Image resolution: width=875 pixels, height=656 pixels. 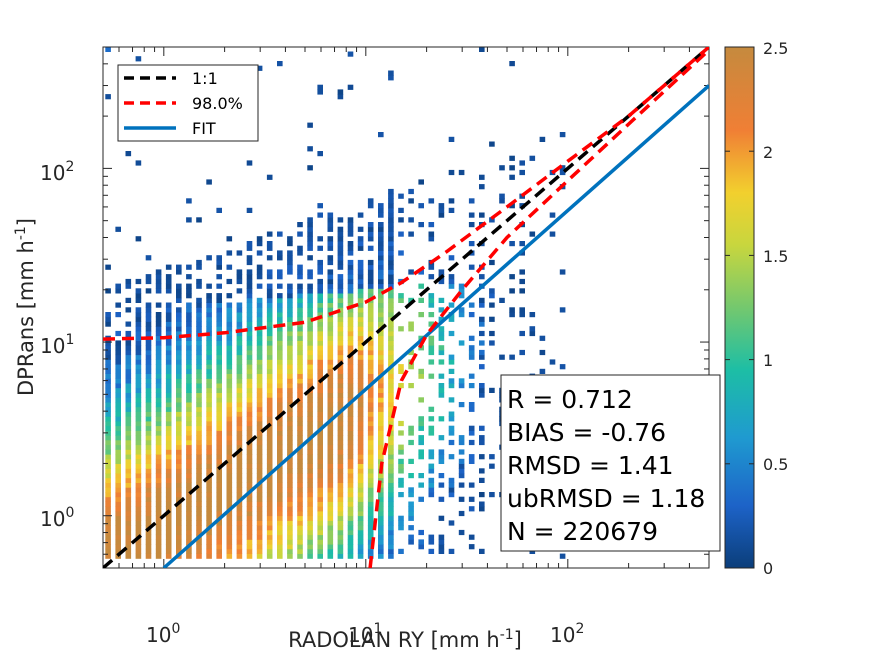 What do you see at coordinates (768, 152) in the screenshot?
I see `colorbar-tick-label: 2` at bounding box center [768, 152].